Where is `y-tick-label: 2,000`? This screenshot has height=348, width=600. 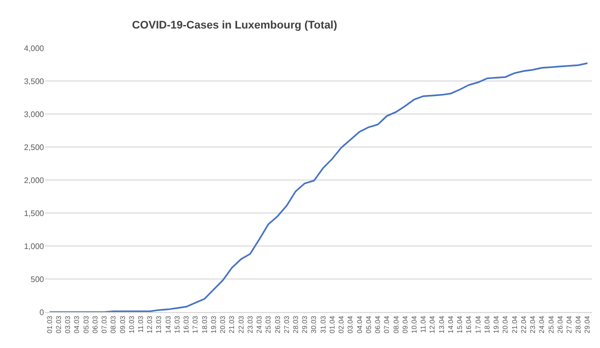
y-tick-label: 2,000 is located at coordinates (34, 180).